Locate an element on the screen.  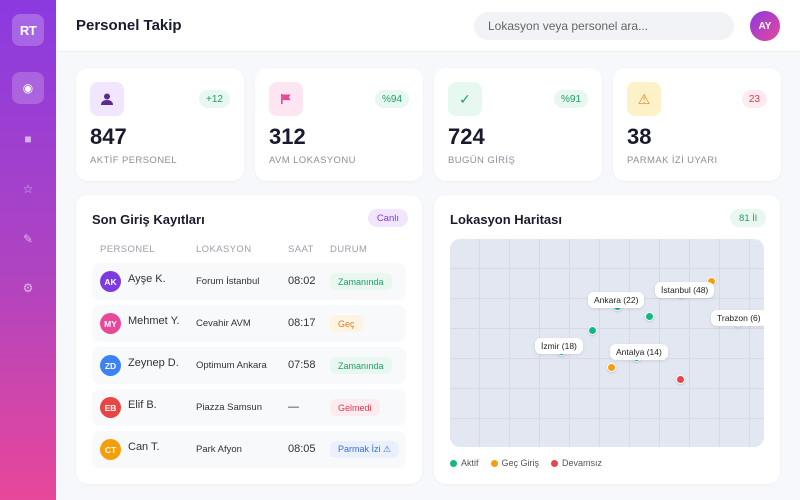
map-label-antalya: Antalya (14) is located at coordinates (639, 352).